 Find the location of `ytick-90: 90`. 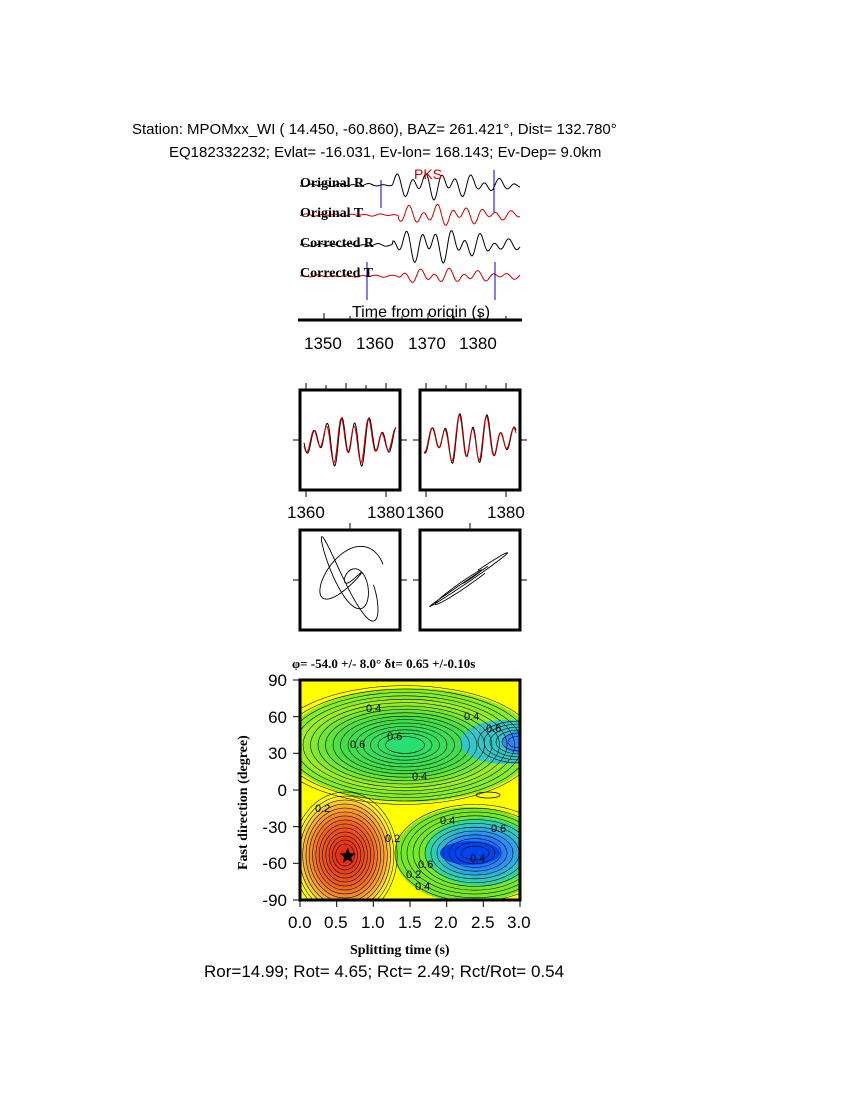

ytick-90: 90 is located at coordinates (277, 680).